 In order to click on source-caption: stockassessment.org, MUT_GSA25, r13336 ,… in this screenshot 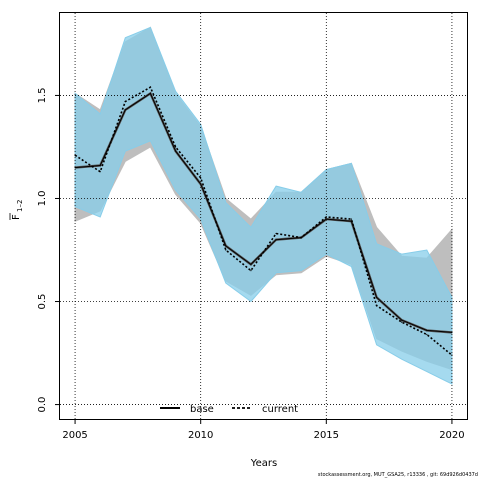, I will do `click(397, 475)`.